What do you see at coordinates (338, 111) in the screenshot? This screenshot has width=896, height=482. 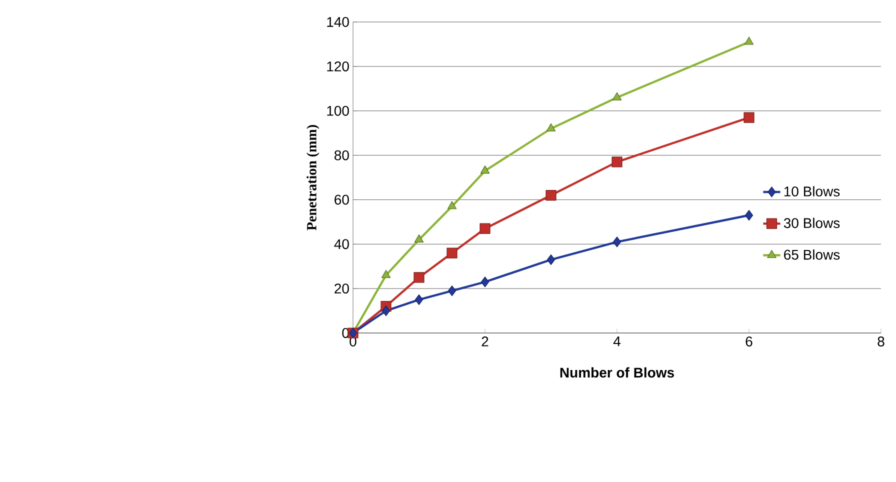 I see `y-tick-label: 100` at bounding box center [338, 111].